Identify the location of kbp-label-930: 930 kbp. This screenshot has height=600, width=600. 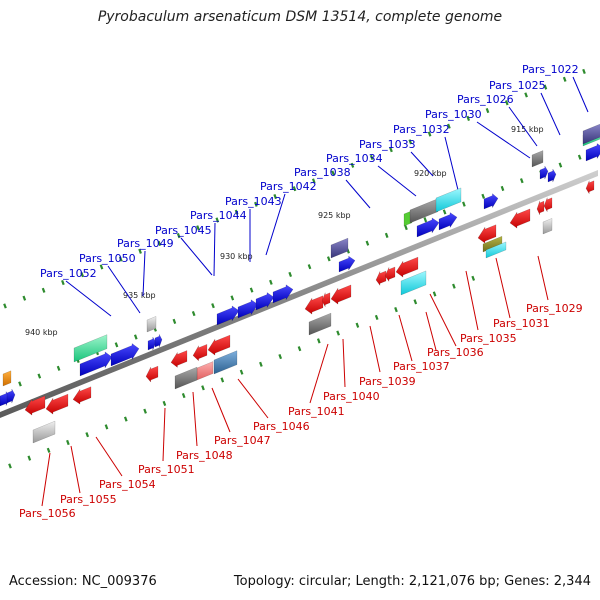
(236, 256).